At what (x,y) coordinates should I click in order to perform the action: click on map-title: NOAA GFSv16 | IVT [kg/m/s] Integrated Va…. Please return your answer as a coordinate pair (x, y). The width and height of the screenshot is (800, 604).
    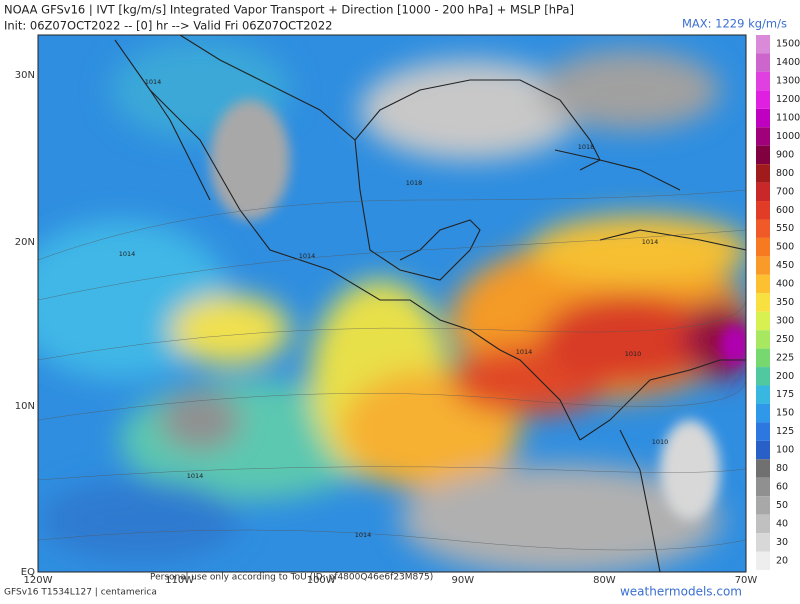
    Looking at the image, I should click on (289, 10).